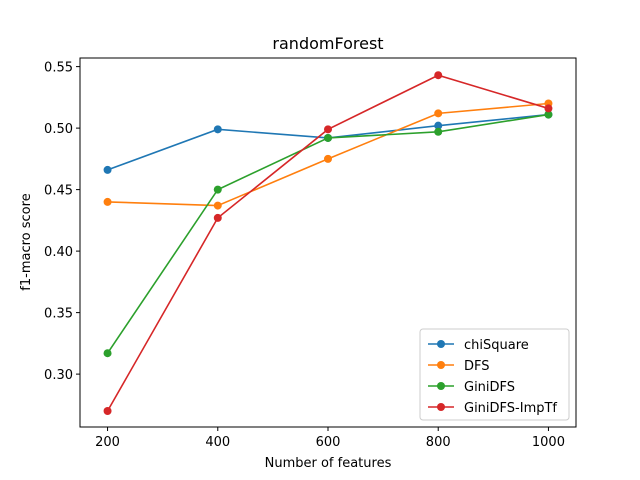  What do you see at coordinates (328, 463) in the screenshot?
I see `x-axis-label: Number of features` at bounding box center [328, 463].